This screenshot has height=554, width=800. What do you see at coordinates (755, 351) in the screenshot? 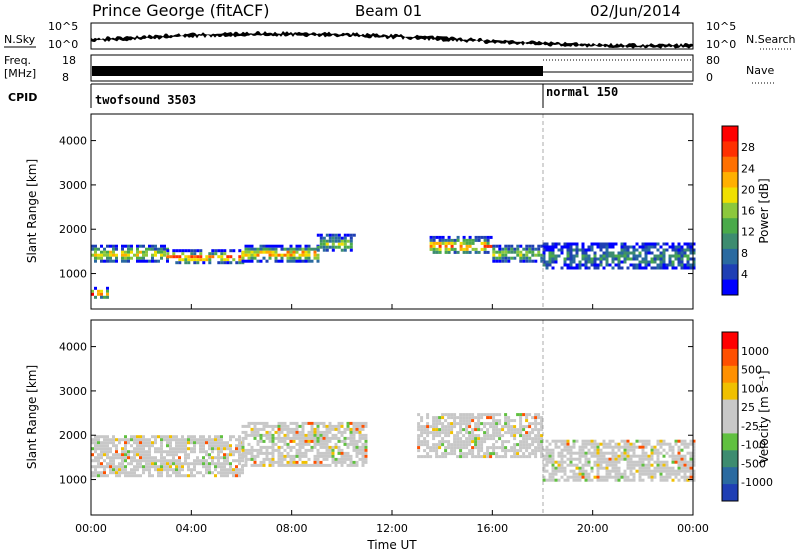
I see `velocity-colorbar-tick: 1000` at bounding box center [755, 351].